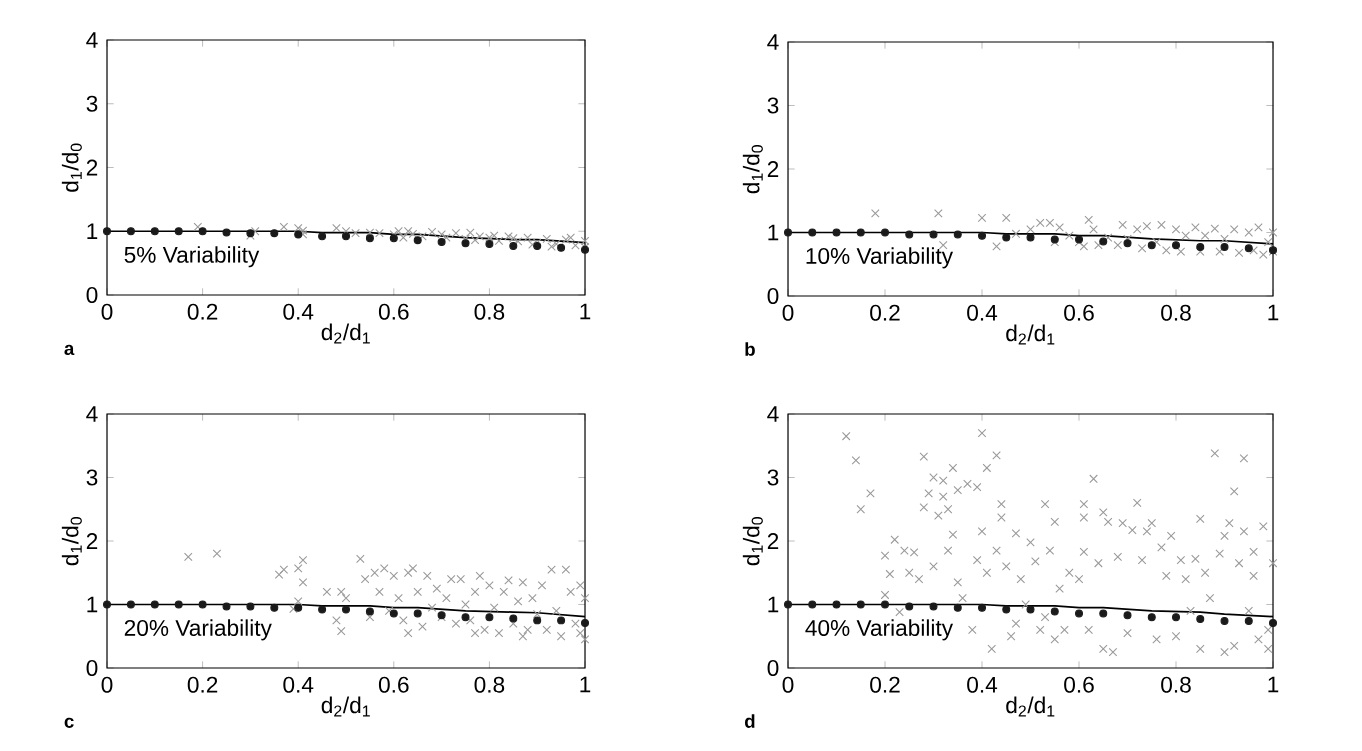 This screenshot has height=751, width=1362. What do you see at coordinates (750, 349) in the screenshot?
I see `text: b` at bounding box center [750, 349].